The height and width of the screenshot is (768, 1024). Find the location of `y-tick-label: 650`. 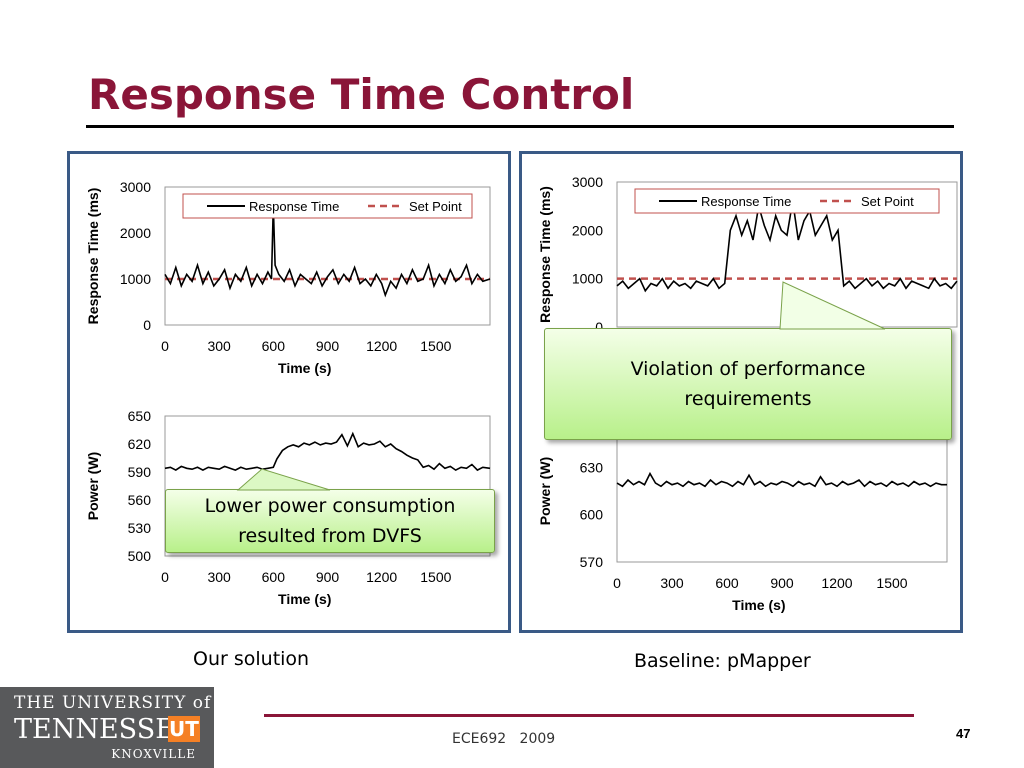

y-tick-label: 650 is located at coordinates (140, 416).